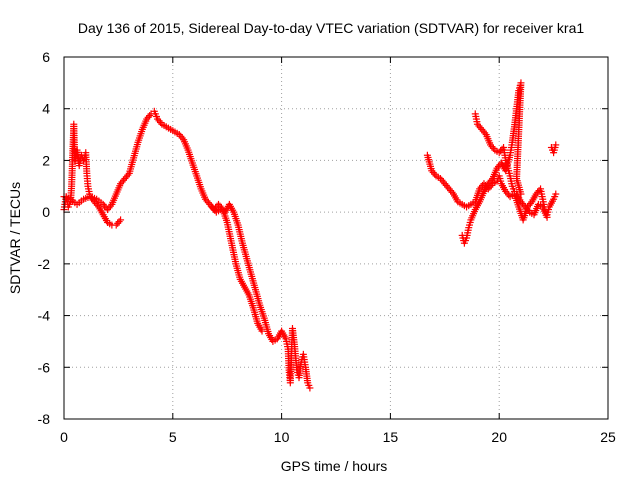  I want to click on y-tick-label: -8, so click(44, 419).